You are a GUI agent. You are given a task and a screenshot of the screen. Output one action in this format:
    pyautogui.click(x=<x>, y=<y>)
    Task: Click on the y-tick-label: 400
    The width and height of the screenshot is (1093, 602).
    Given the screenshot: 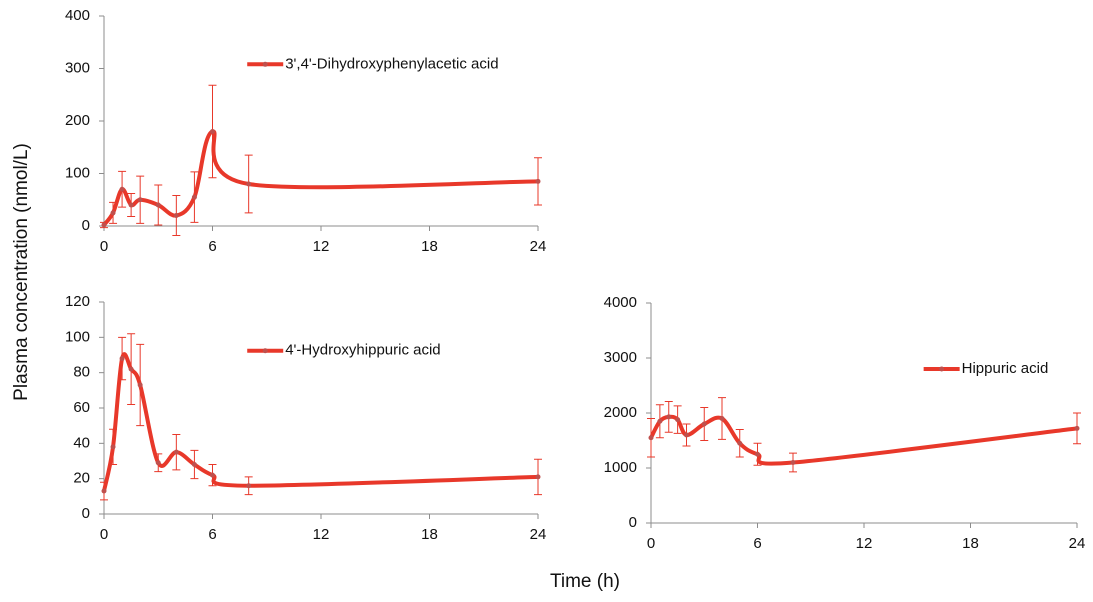 What is the action you would take?
    pyautogui.click(x=77, y=15)
    